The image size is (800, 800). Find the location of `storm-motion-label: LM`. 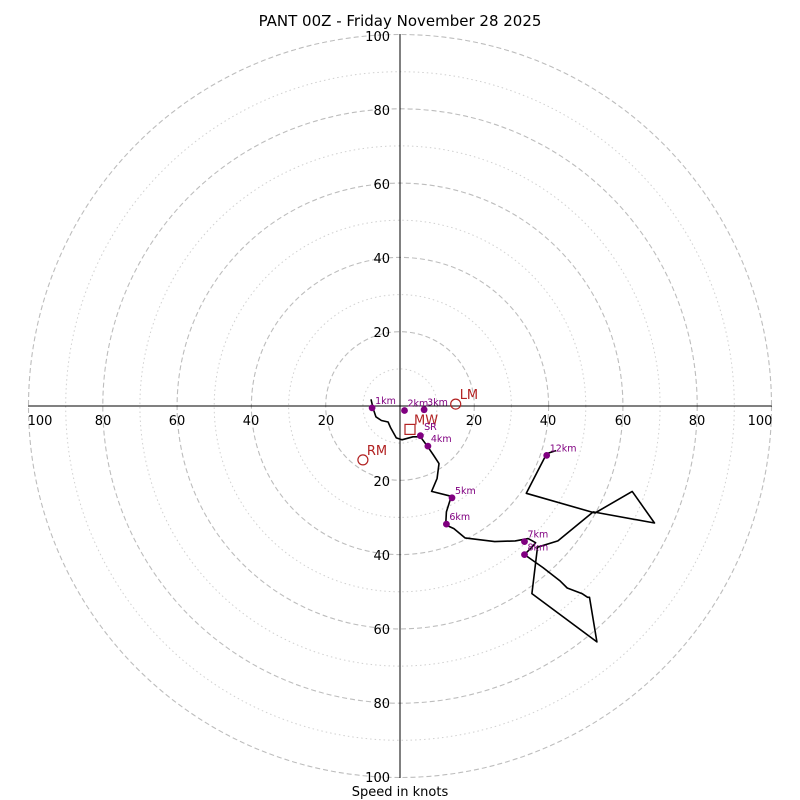

storm-motion-label: LM is located at coordinates (469, 395).